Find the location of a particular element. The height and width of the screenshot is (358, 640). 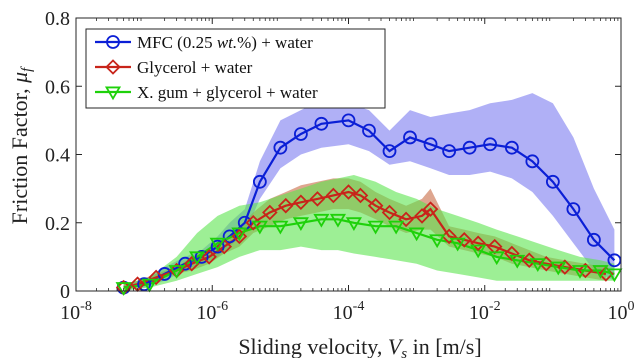

y-axis-label: Friction Factor, μf is located at coordinates (21, 145).